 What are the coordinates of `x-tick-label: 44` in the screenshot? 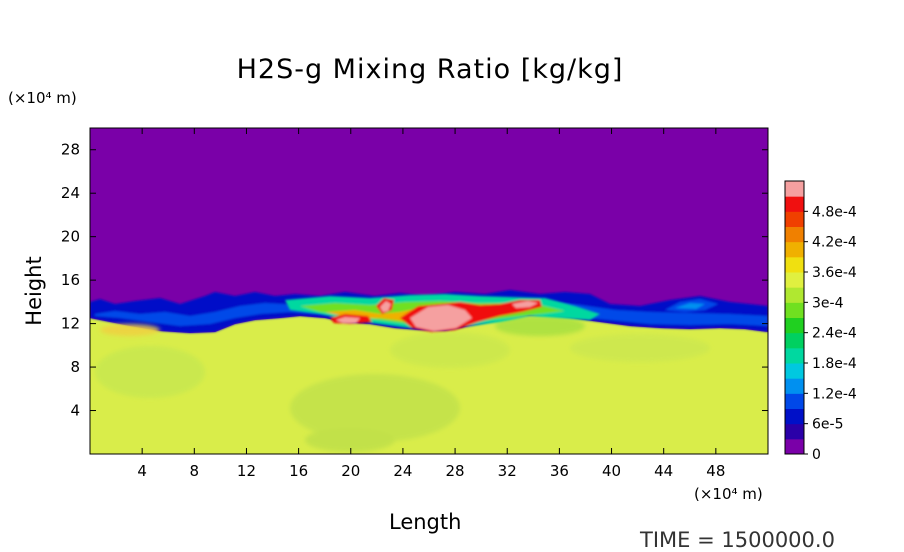 It's located at (663, 471).